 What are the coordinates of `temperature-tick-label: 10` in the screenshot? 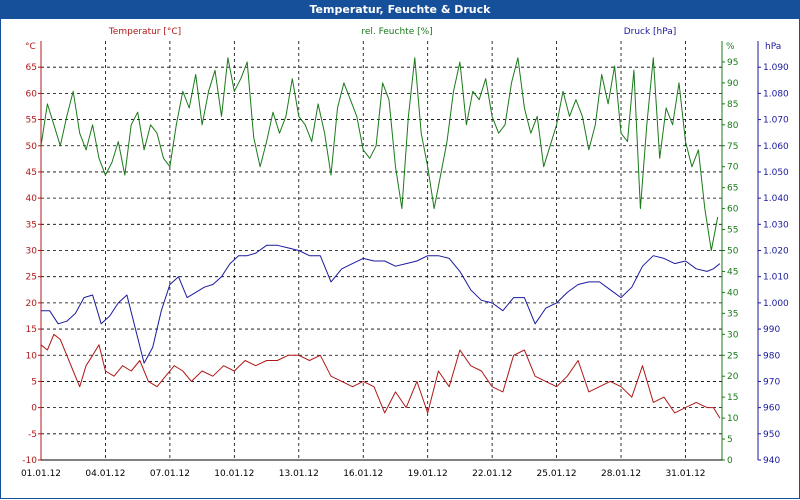 It's located at (32, 356).